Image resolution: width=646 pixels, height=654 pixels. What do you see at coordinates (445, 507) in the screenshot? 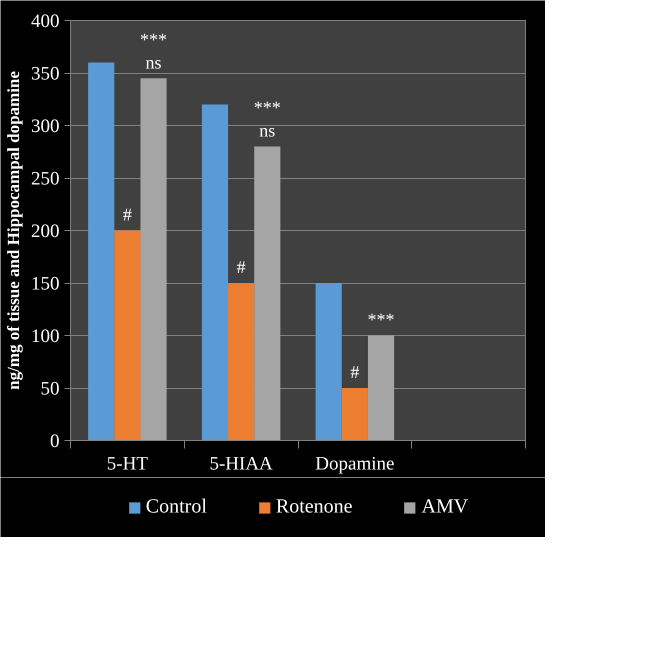
I see `legend-label: AMV` at bounding box center [445, 507].